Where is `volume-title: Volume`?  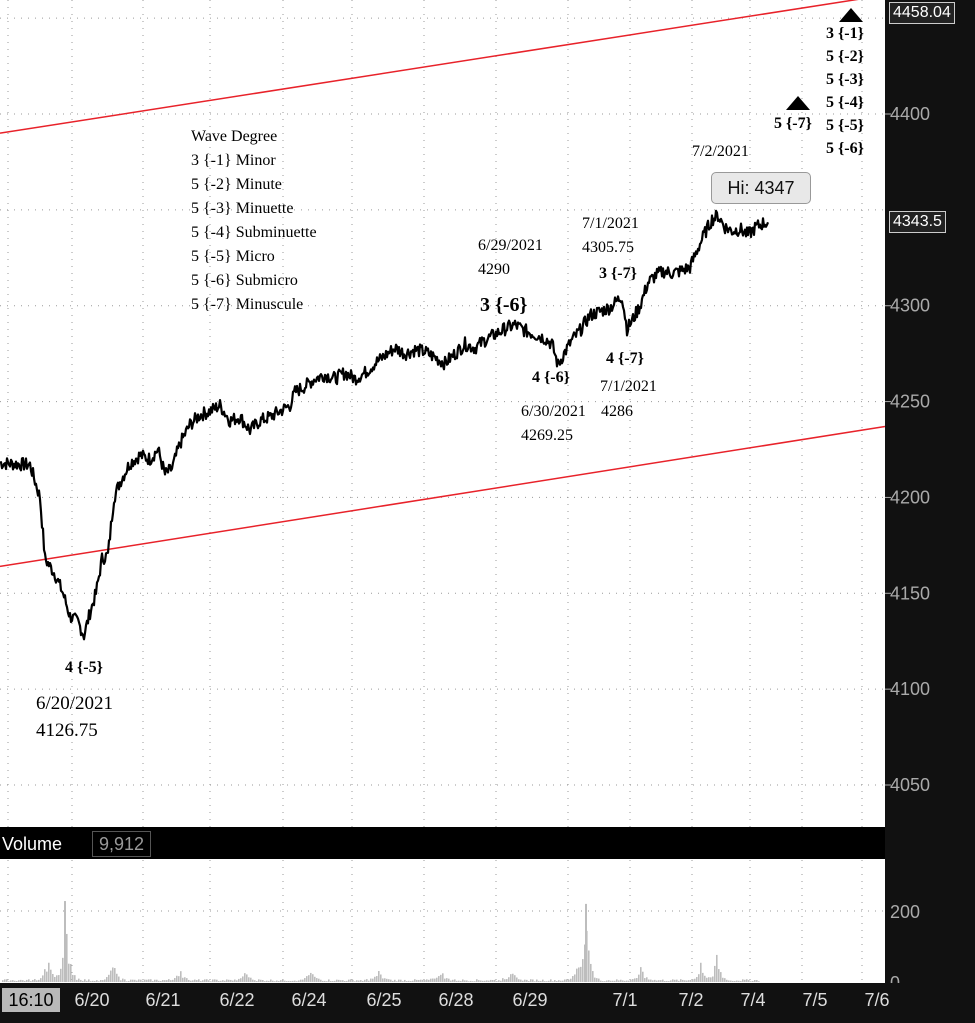
volume-title: Volume is located at coordinates (32, 844).